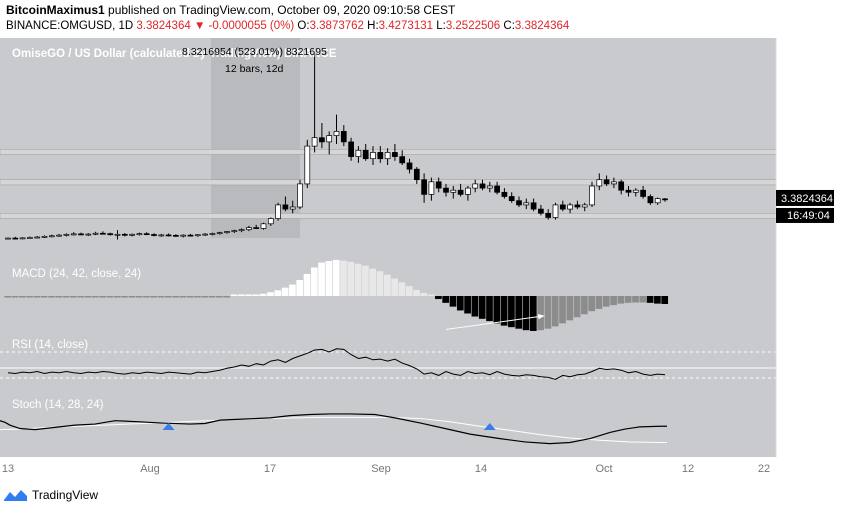 This screenshot has height=513, width=850. What do you see at coordinates (807, 199) in the screenshot?
I see `last-price-tag-text: 3.3824364` at bounding box center [807, 199].